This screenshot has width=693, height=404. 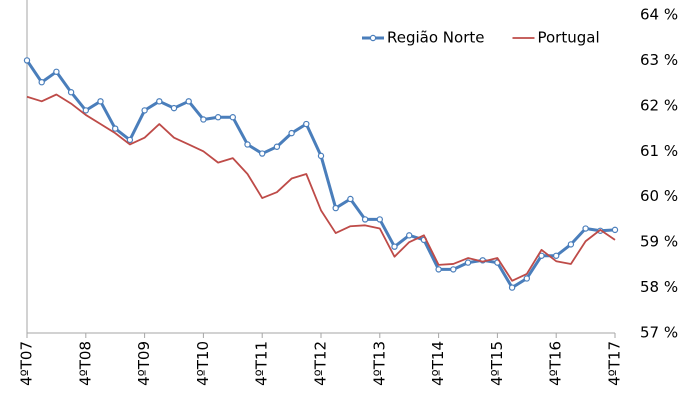 What do you see at coordinates (27, 363) in the screenshot?
I see `x-tick-label: 4ºT07` at bounding box center [27, 363].